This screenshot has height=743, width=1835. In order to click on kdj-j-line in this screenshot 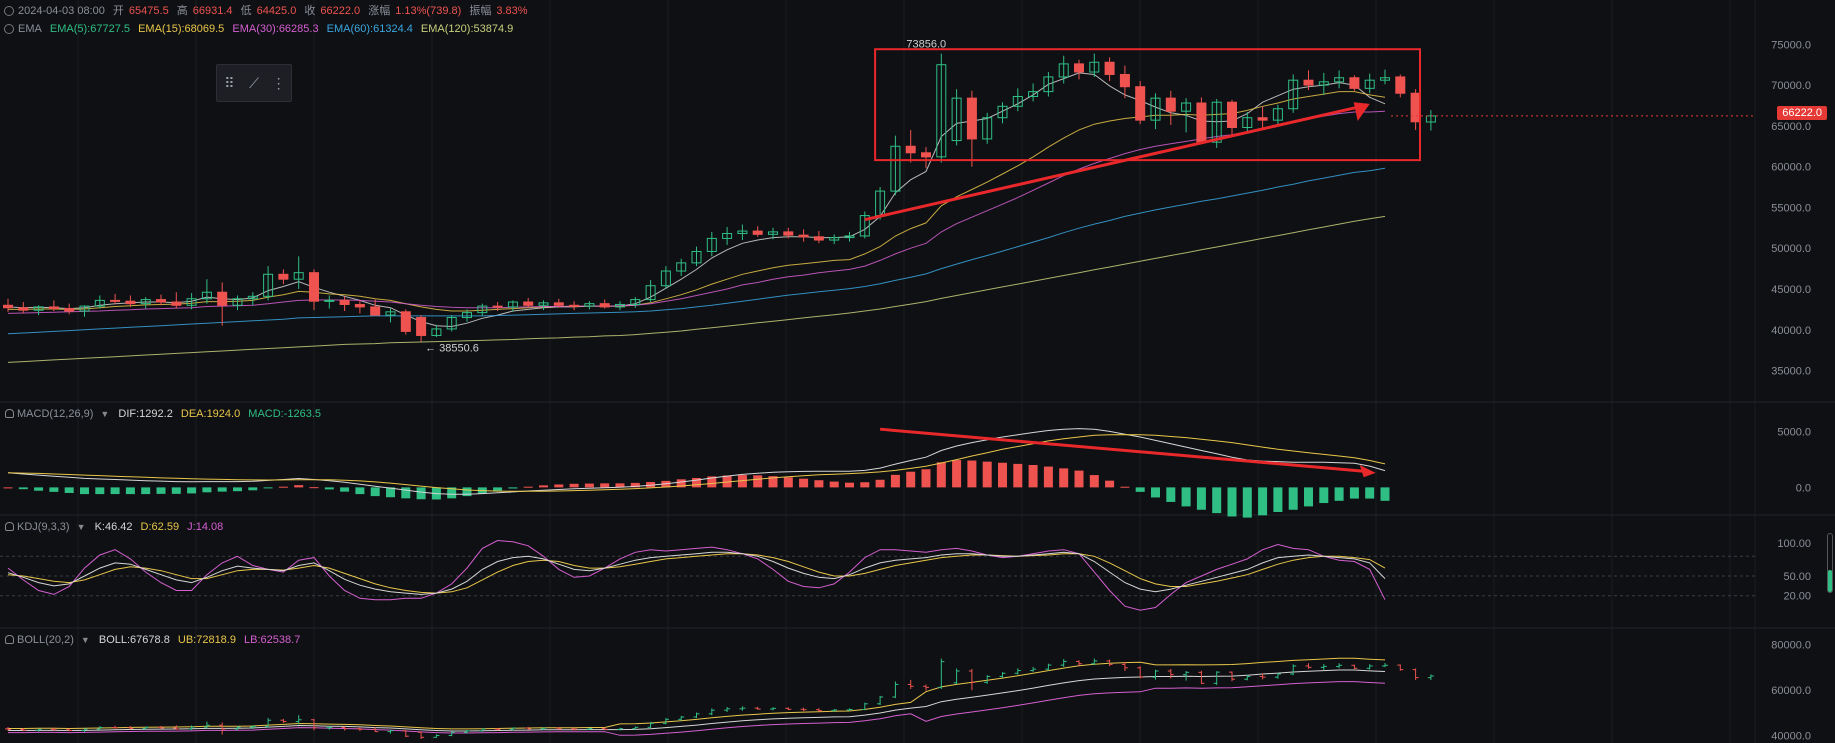, I will do `click(696, 575)`.